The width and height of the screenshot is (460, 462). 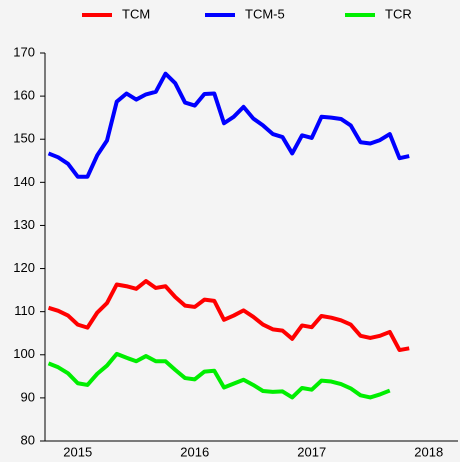 I want to click on y-tick-label: 160, so click(x=24, y=95).